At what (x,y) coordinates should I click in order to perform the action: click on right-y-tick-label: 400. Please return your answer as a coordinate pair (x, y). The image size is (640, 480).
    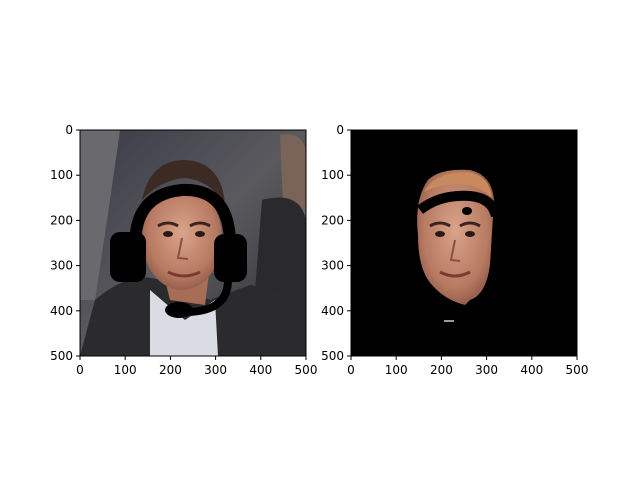
    Looking at the image, I should click on (332, 311).